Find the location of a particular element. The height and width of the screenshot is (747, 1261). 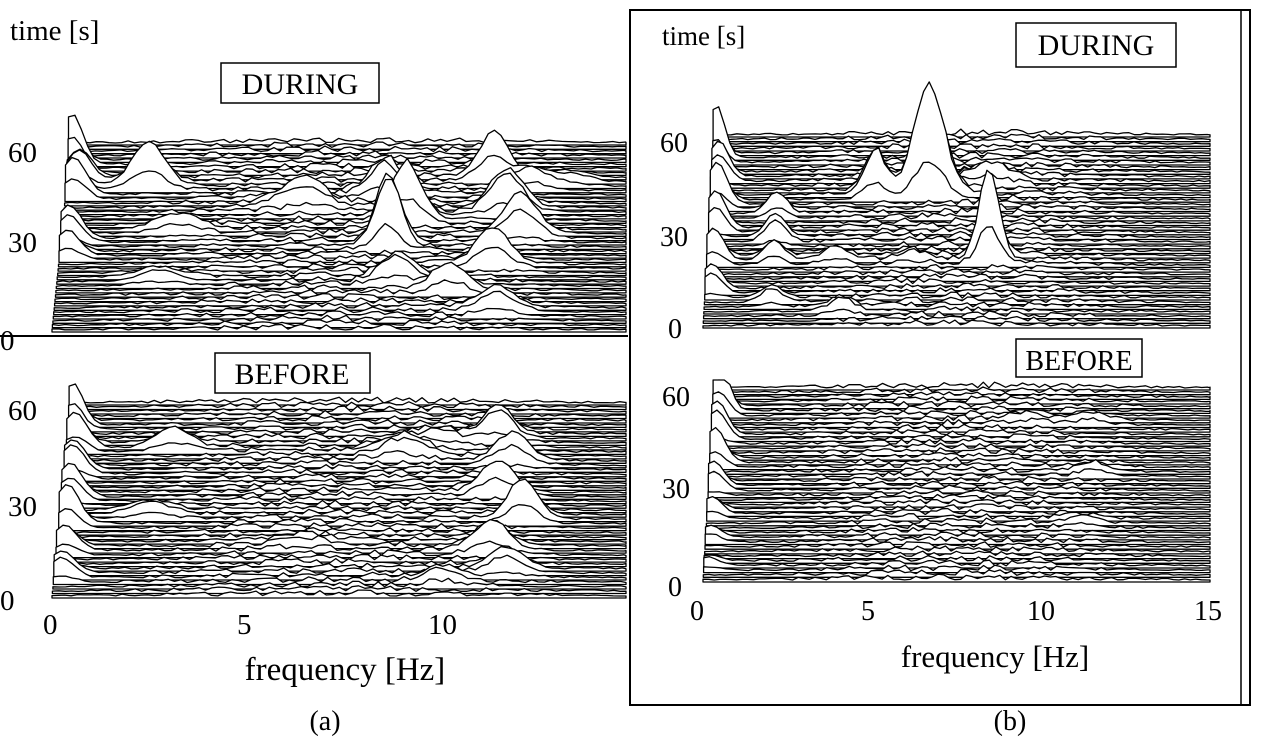

chart-a-during-ytick-60: 60 is located at coordinates (22, 153).